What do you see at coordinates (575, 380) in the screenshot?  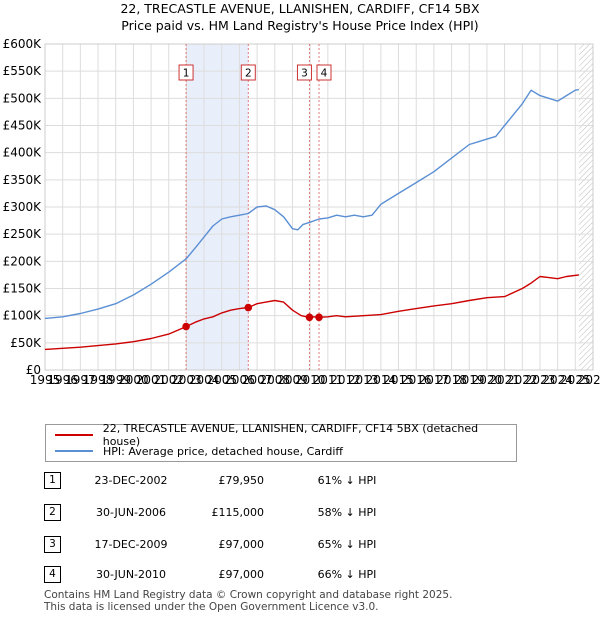 I see `x-tick-label: 2025` at bounding box center [575, 380].